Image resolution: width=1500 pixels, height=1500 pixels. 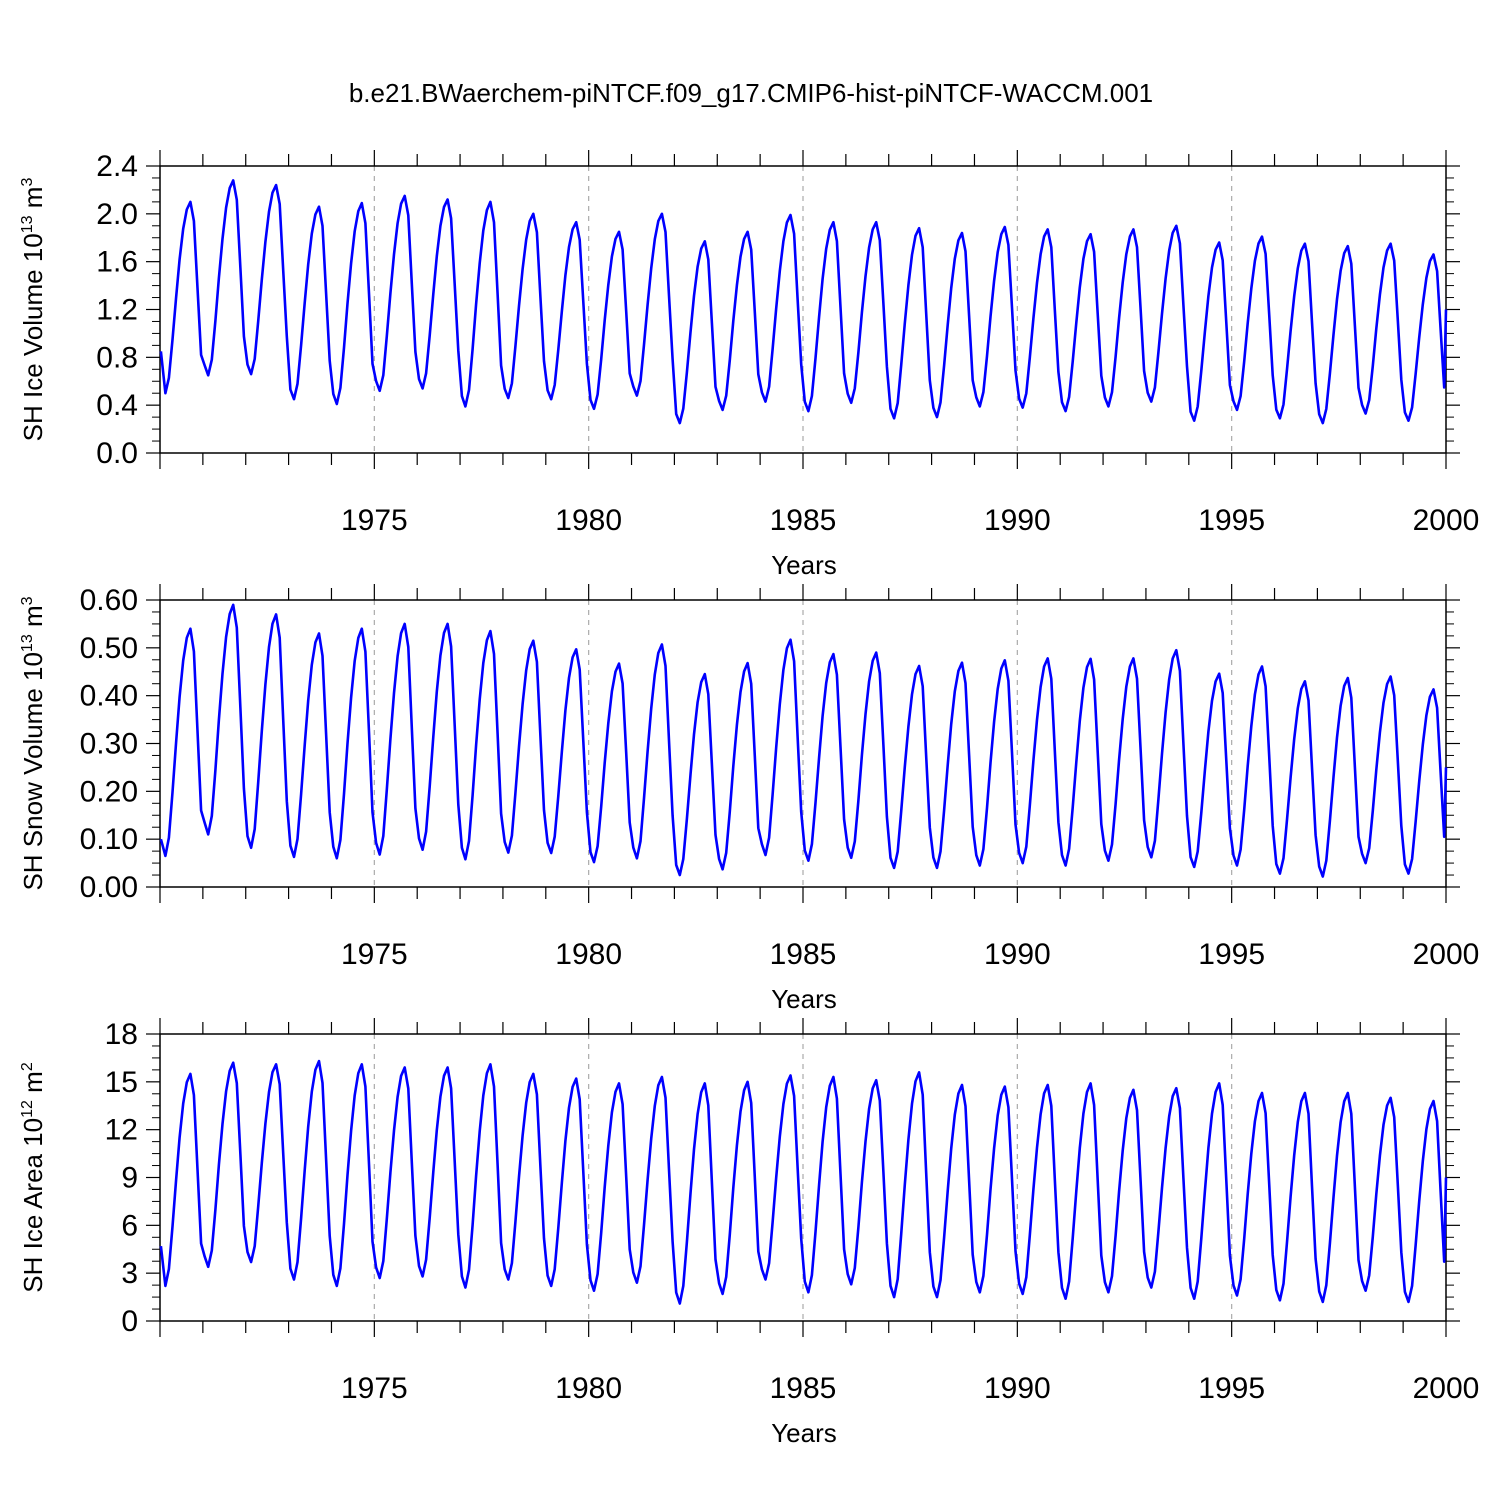 I want to click on snow-volume-xtick-label-1975: 1975, so click(x=374, y=954).